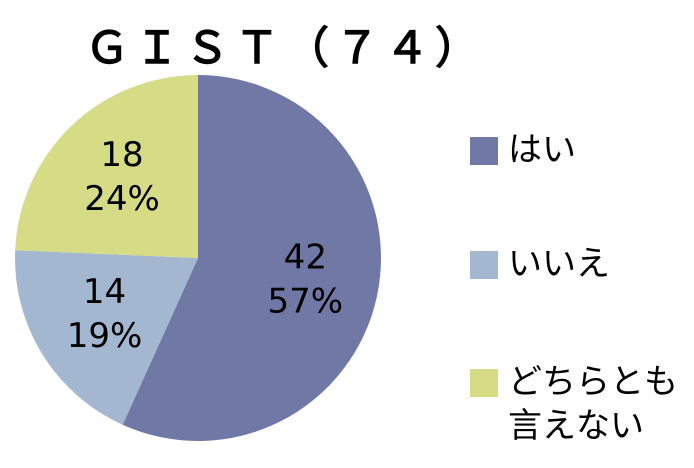 Image resolution: width=694 pixels, height=468 pixels. Describe the element at coordinates (104, 292) in the screenshot. I see `data-label: 14` at that location.